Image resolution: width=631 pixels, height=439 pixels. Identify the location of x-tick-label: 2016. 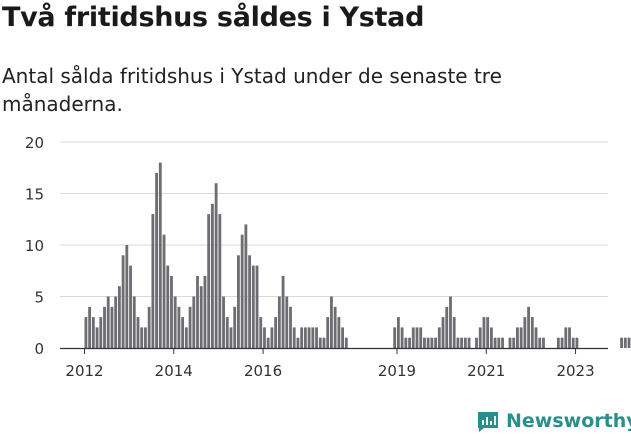
(263, 371).